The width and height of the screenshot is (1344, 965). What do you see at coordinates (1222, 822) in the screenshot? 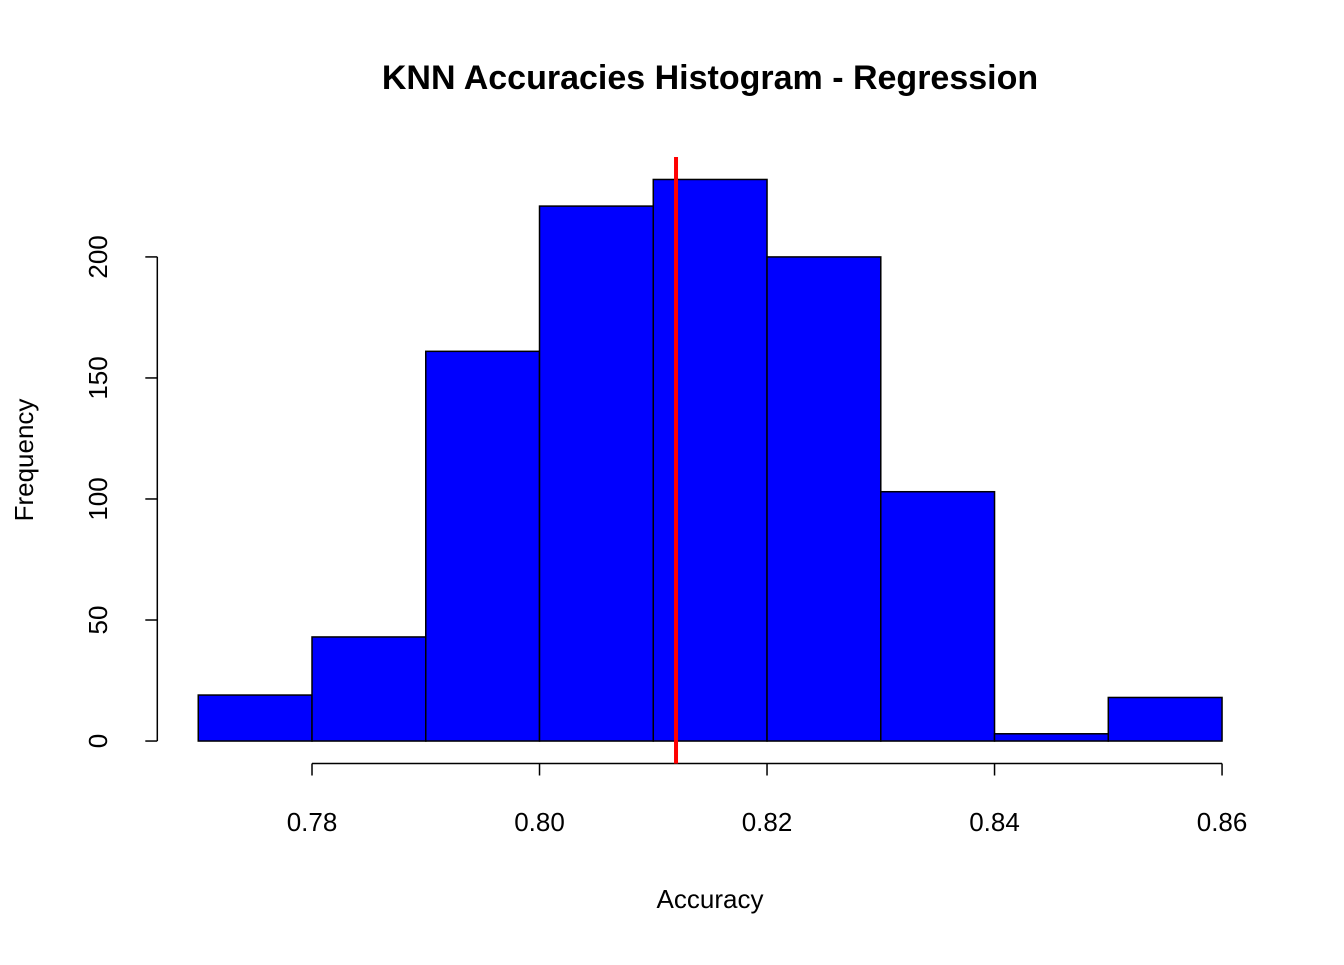
I see `x-tick-label: 0.86` at bounding box center [1222, 822].